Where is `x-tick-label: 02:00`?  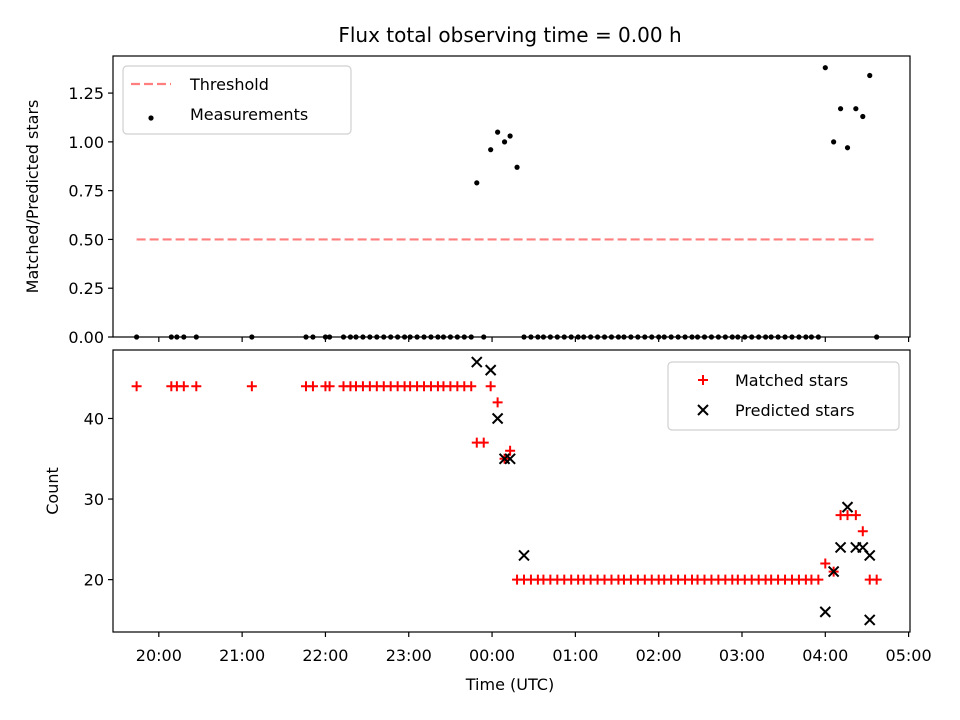 x-tick-label: 02:00 is located at coordinates (659, 655).